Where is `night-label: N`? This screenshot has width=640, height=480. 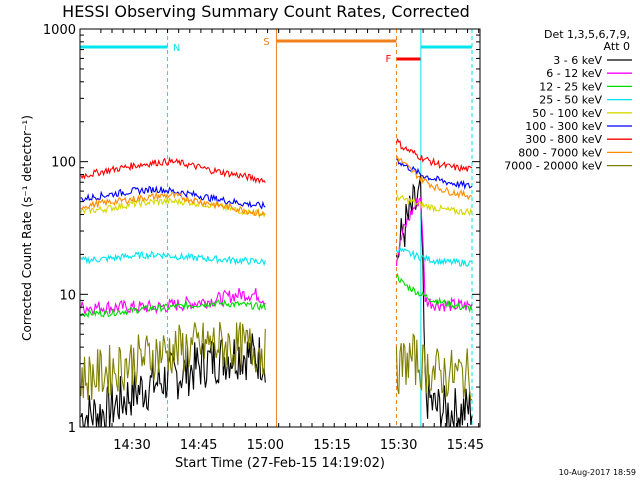
night-label: N is located at coordinates (176, 48).